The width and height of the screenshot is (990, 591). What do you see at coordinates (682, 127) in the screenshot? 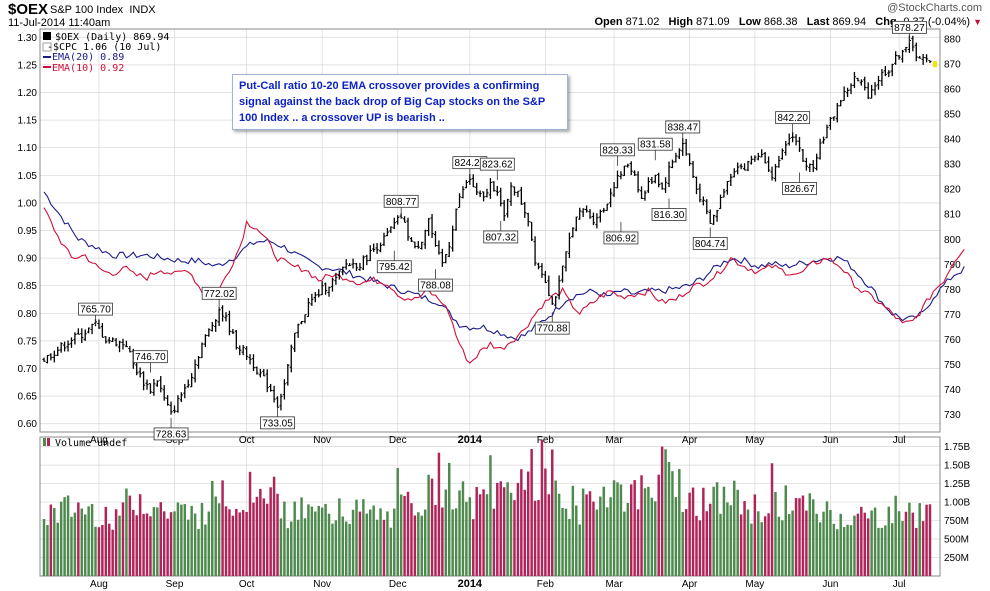
I see `callout-label: 838.47` at bounding box center [682, 127].